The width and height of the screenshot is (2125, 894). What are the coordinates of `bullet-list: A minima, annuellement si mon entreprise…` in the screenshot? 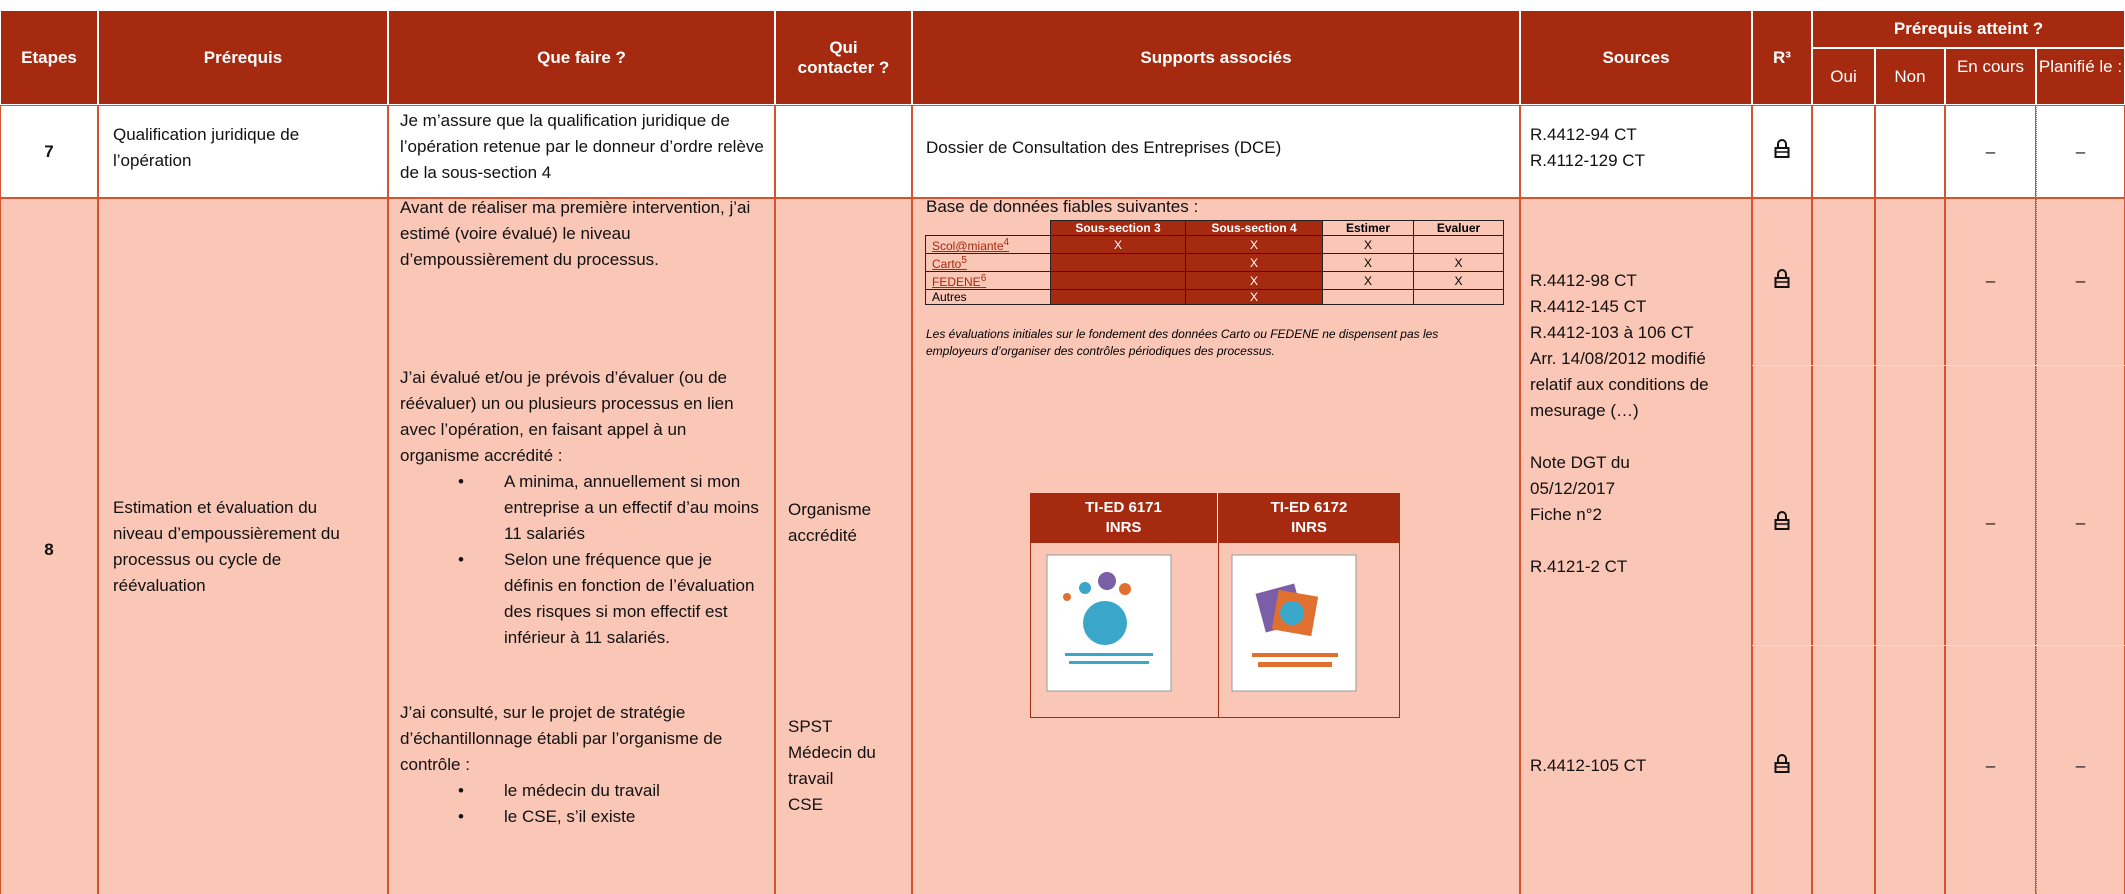 It's located at (582, 560).